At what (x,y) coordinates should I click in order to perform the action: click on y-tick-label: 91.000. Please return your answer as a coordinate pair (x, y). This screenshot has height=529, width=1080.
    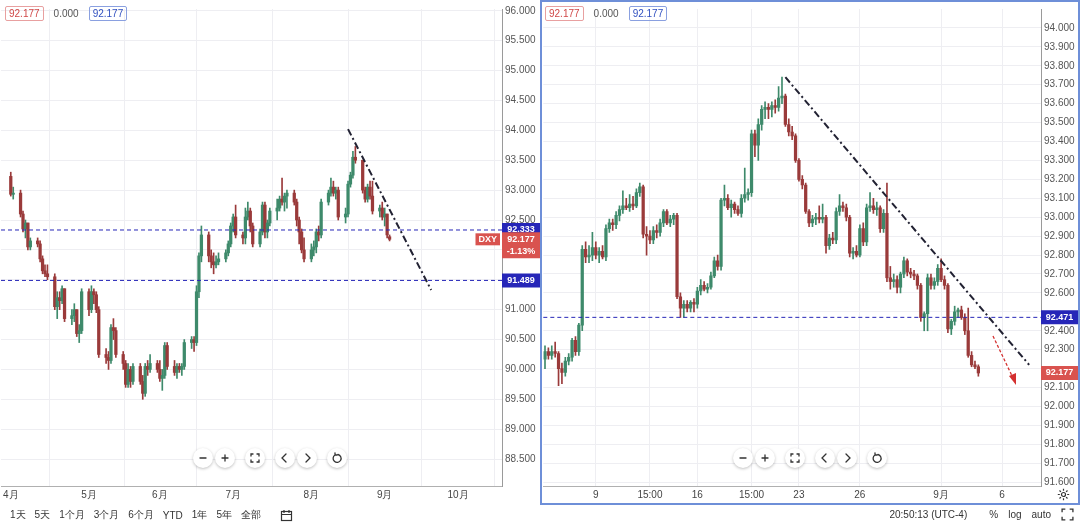
    Looking at the image, I should click on (521, 309).